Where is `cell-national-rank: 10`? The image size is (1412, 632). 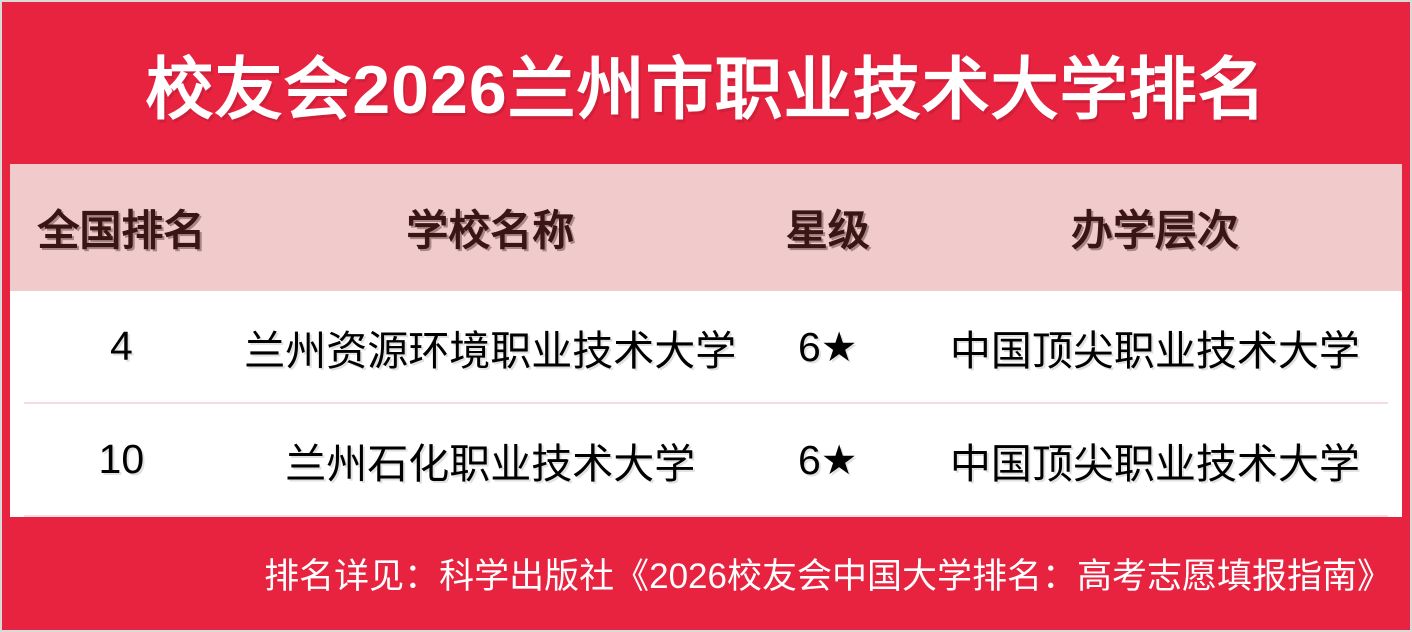 cell-national-rank: 10 is located at coordinates (121, 459).